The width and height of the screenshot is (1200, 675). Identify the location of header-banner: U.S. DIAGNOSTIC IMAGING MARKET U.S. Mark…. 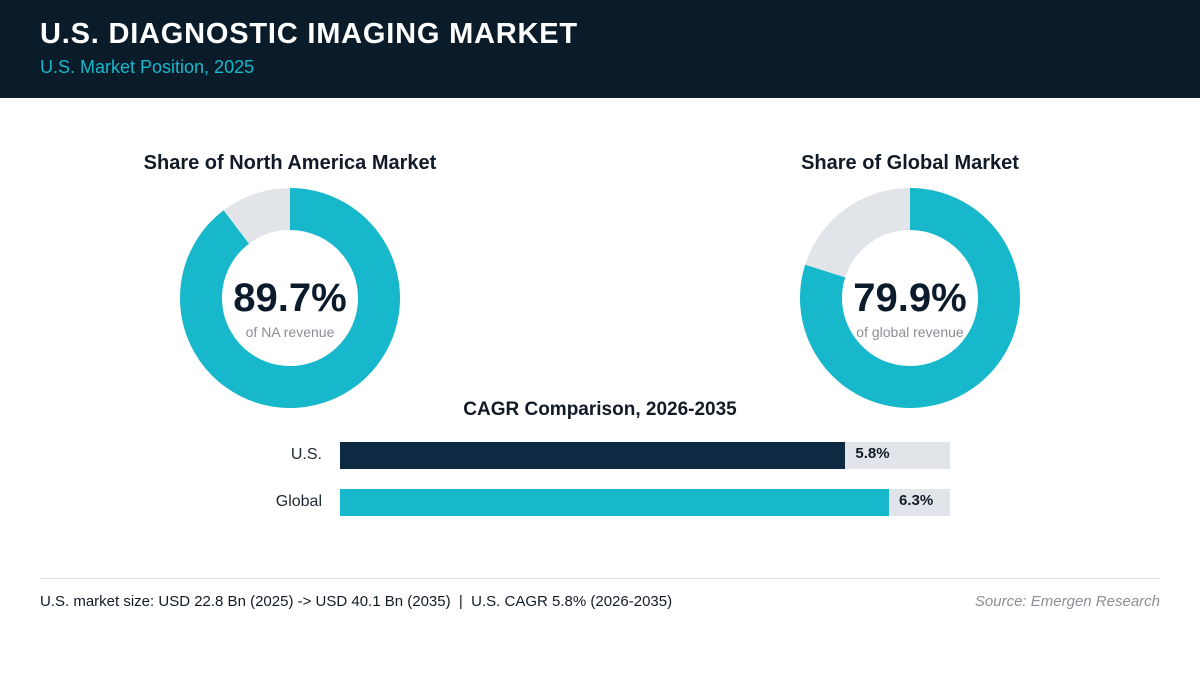
(600, 49).